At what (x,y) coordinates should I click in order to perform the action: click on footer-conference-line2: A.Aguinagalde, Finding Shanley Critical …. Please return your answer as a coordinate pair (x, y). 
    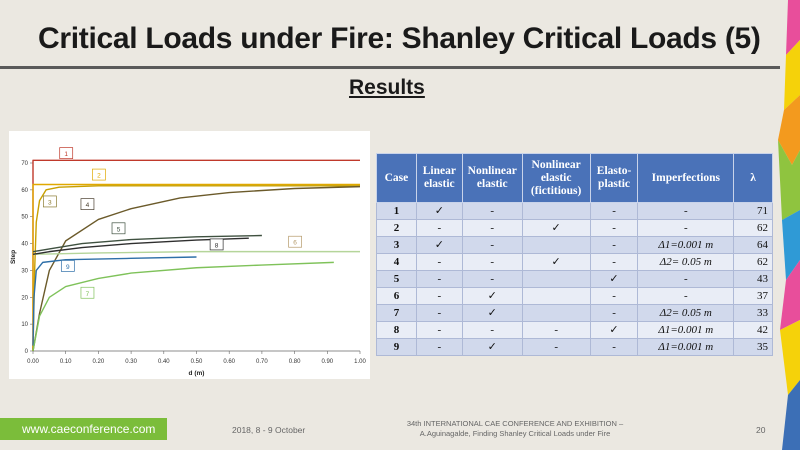
    Looking at the image, I should click on (515, 433).